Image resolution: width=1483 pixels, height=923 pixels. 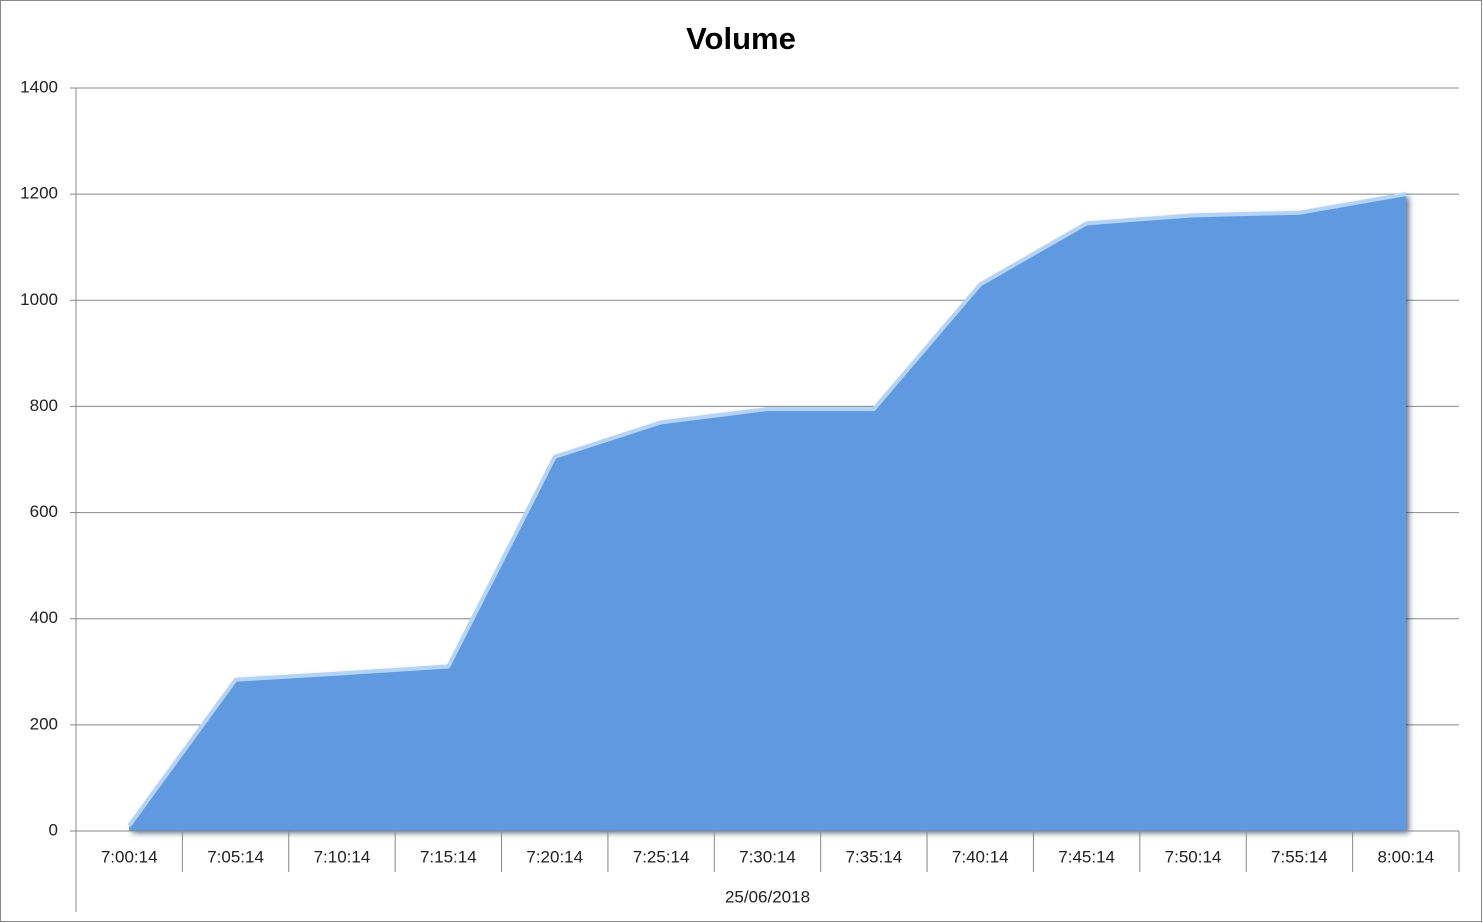 I want to click on y-tick-label: 200, so click(x=44, y=723).